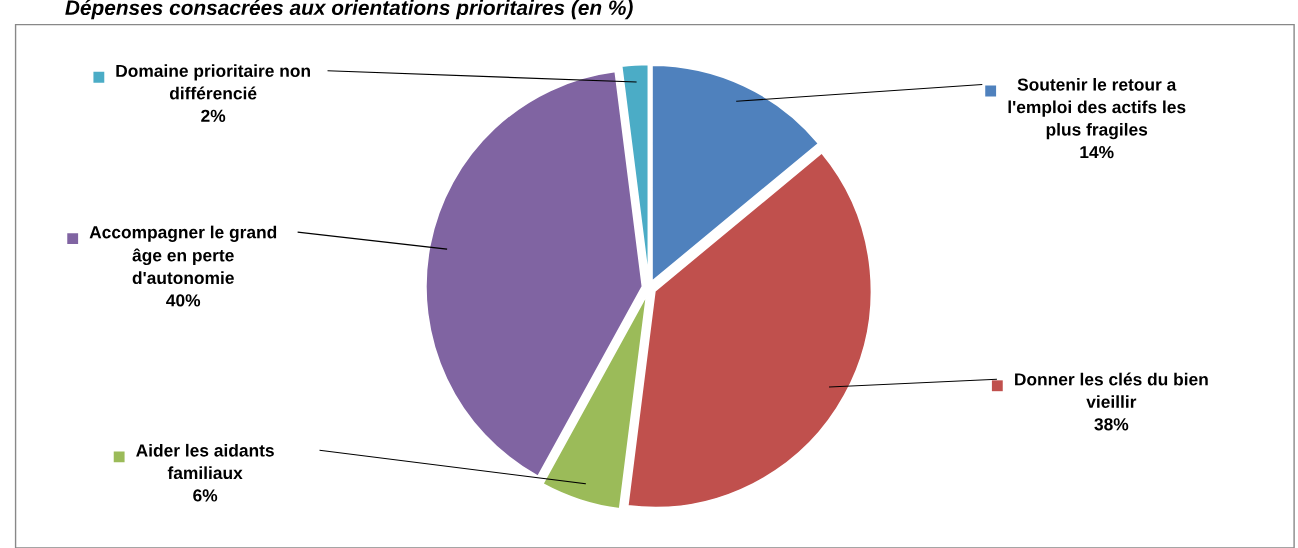  I want to click on legend-label: Domaine prioritaire non différencié, so click(213, 82).